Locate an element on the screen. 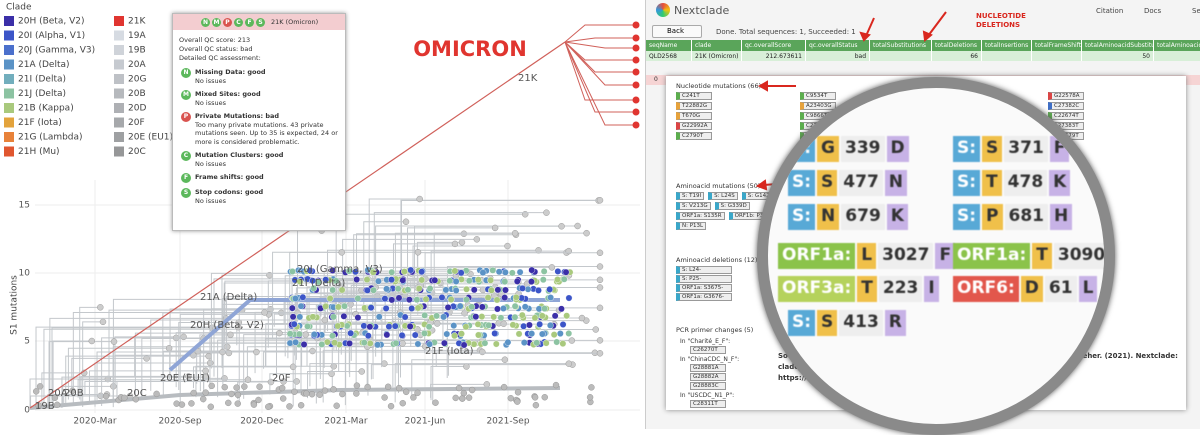  clade-label: 20B is located at coordinates (74, 393).